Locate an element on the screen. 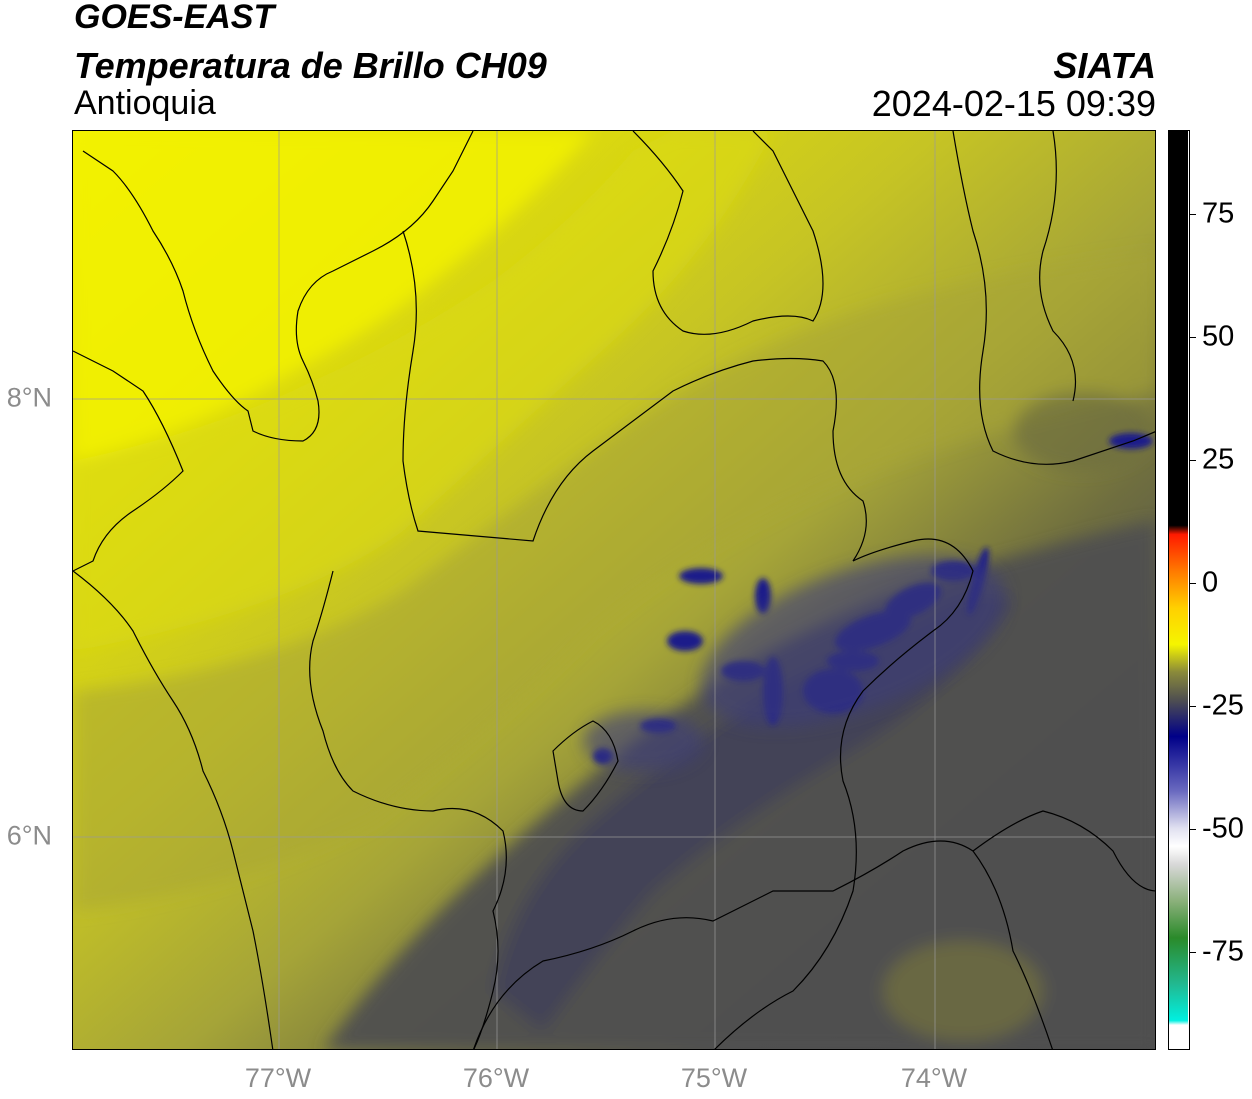 Image resolution: width=1252 pixels, height=1099 pixels. atrato-coastline is located at coordinates (128, 461).